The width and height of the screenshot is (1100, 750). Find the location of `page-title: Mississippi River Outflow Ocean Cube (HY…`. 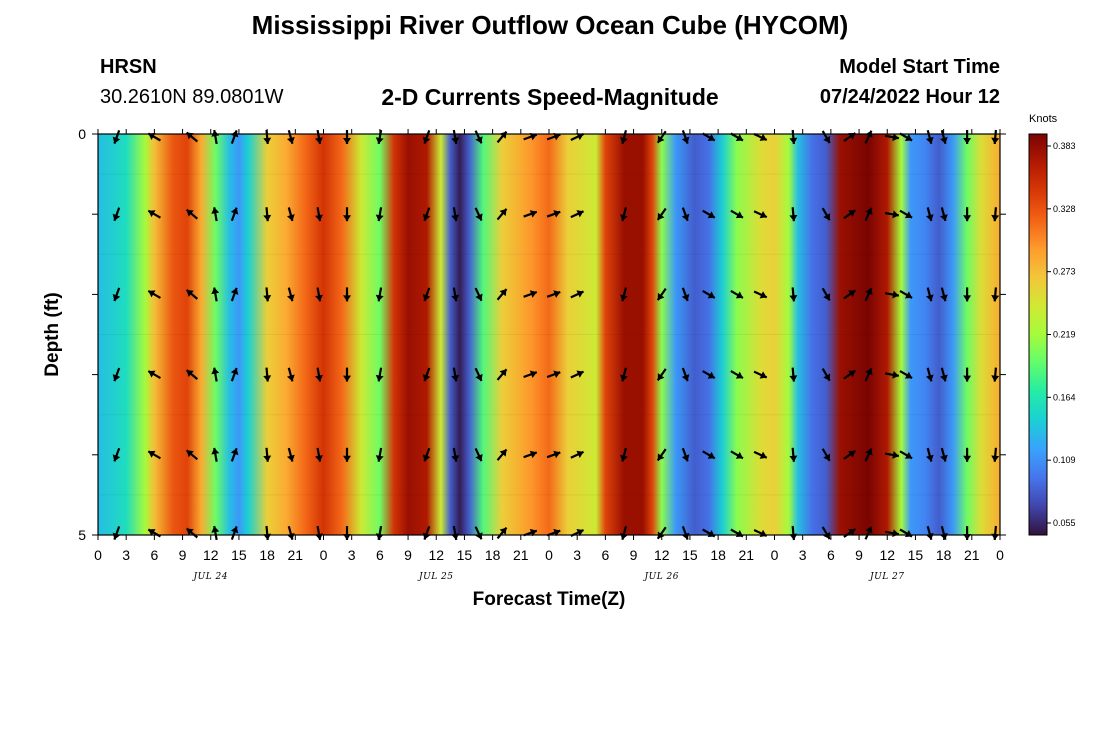

page-title: Mississippi River Outflow Ocean Cube (HY… is located at coordinates (550, 25).